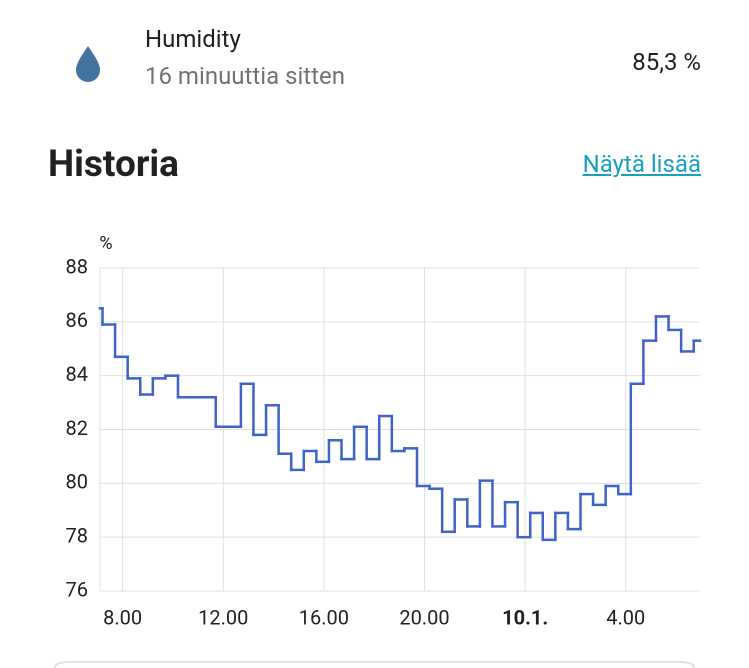 This screenshot has width=749, height=668. What do you see at coordinates (88, 64) in the screenshot?
I see `humidity-icon` at bounding box center [88, 64].